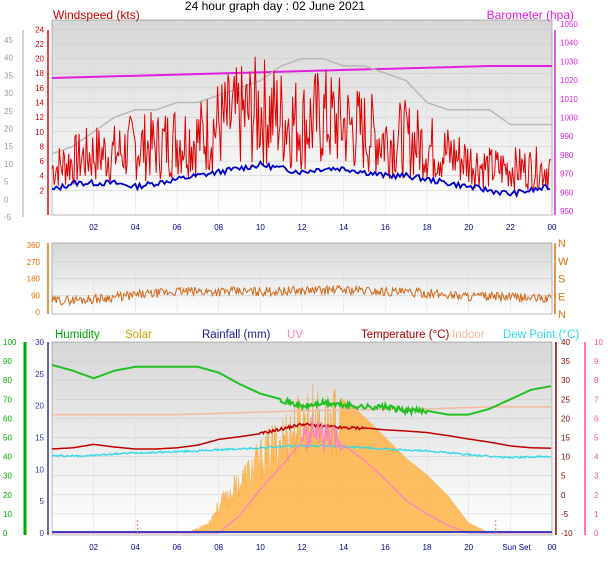  I want to click on legend-solar: Solar, so click(138, 335).